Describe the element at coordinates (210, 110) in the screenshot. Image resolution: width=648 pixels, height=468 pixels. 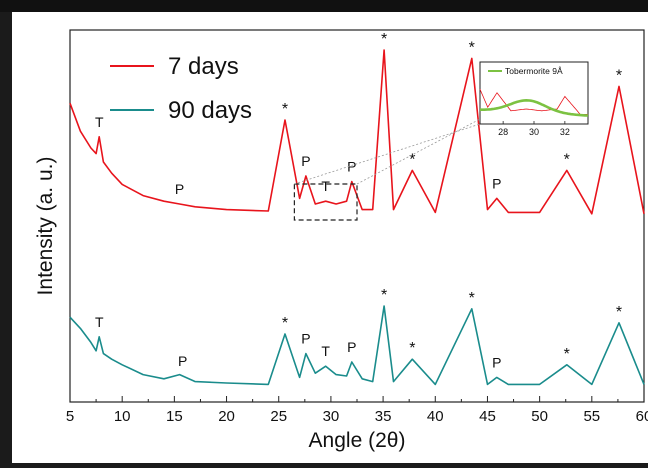
I see `legend-label: 90 days` at that location.